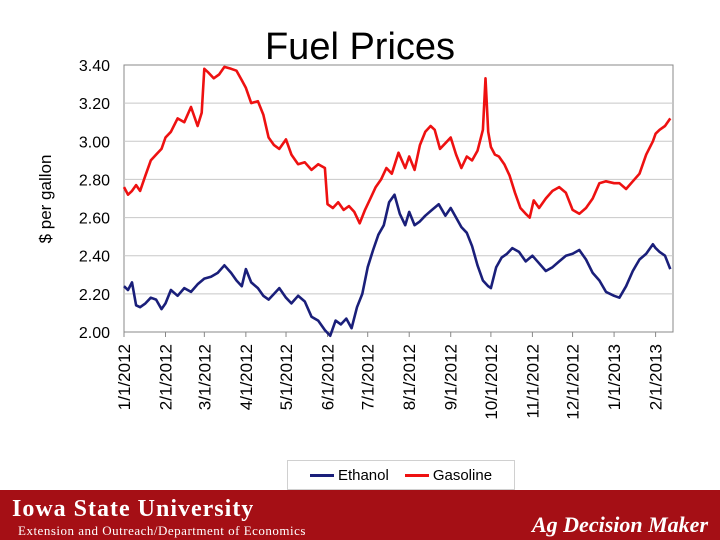 Image resolution: width=720 pixels, height=540 pixels. What do you see at coordinates (133, 509) in the screenshot?
I see `university-logo: Iowa State University` at bounding box center [133, 509].